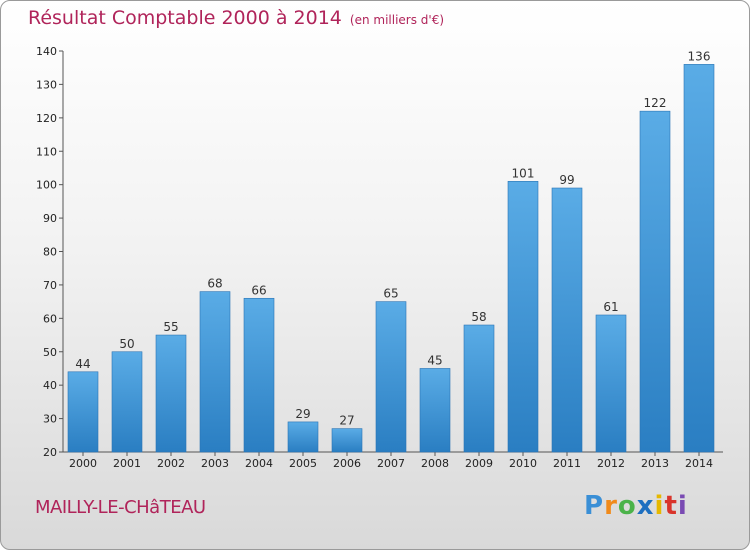 Image resolution: width=750 pixels, height=550 pixels. Describe the element at coordinates (566, 180) in the screenshot. I see `value-label-2011: 99` at that location.